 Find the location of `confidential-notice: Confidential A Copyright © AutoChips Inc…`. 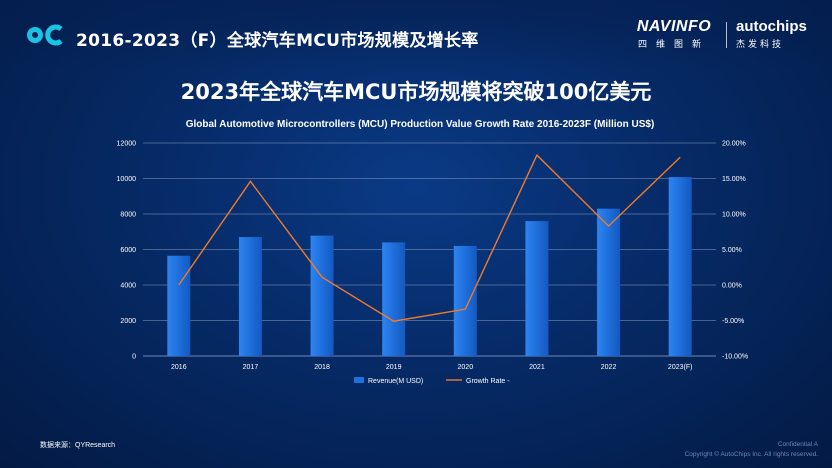

confidential-notice: Confidential A Copyright © AutoChips Inc… is located at coordinates (751, 450).